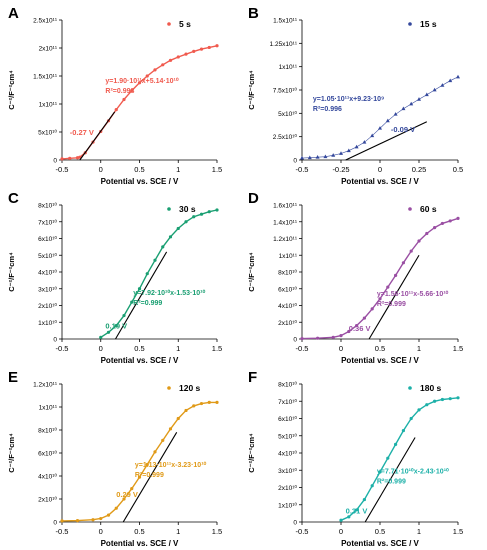 The image size is (487, 550). Describe the element at coordinates (419, 169) in the screenshot. I see `x-tick-label: 0.25` at that location.